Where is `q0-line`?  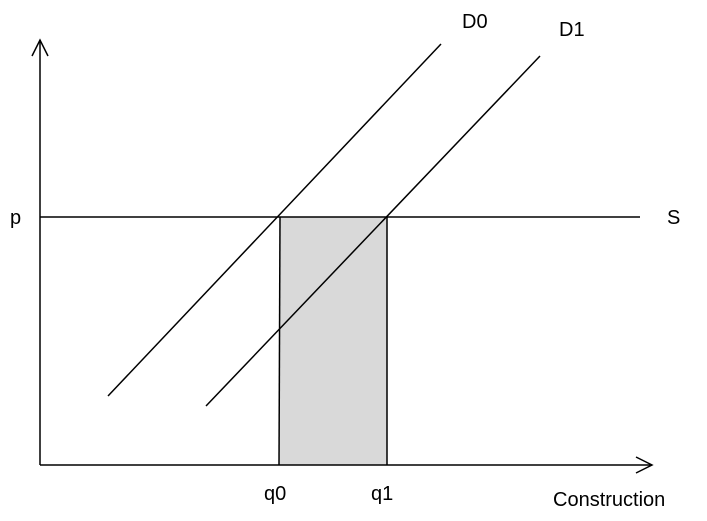 q0-line is located at coordinates (279, 341).